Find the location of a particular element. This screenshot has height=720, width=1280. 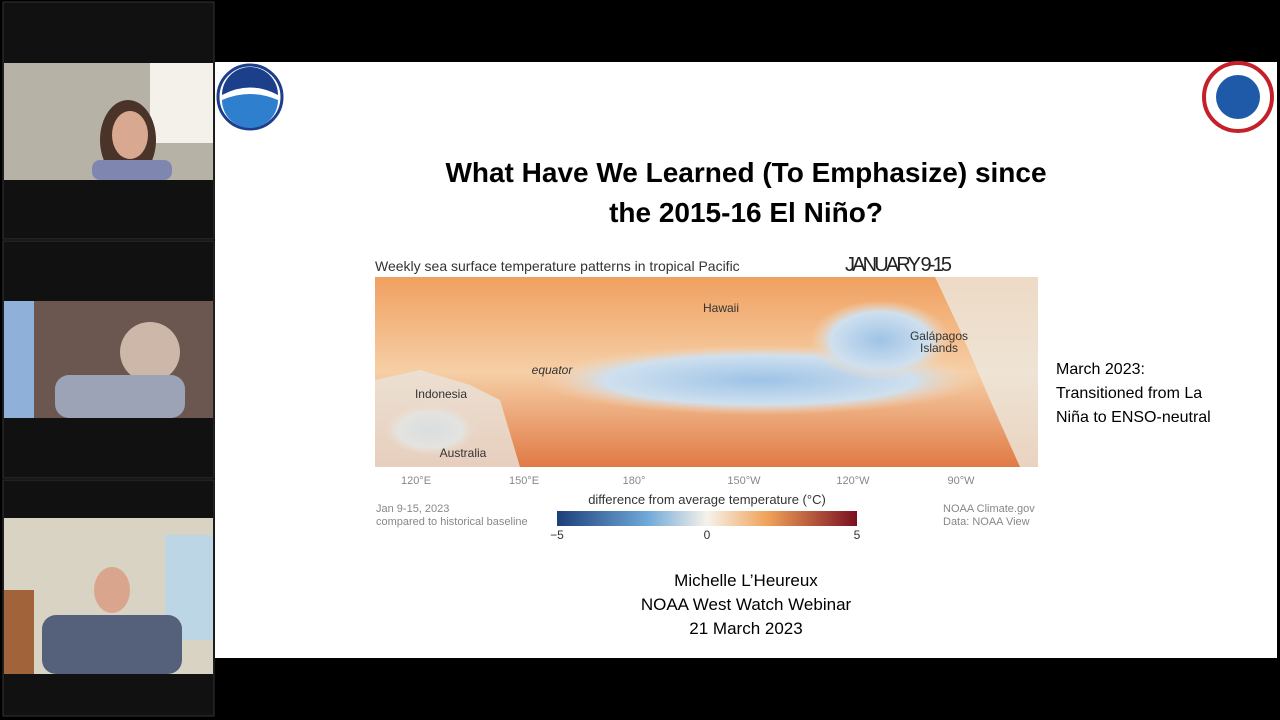

event: NOAA West Watch Webinar is located at coordinates (746, 604).